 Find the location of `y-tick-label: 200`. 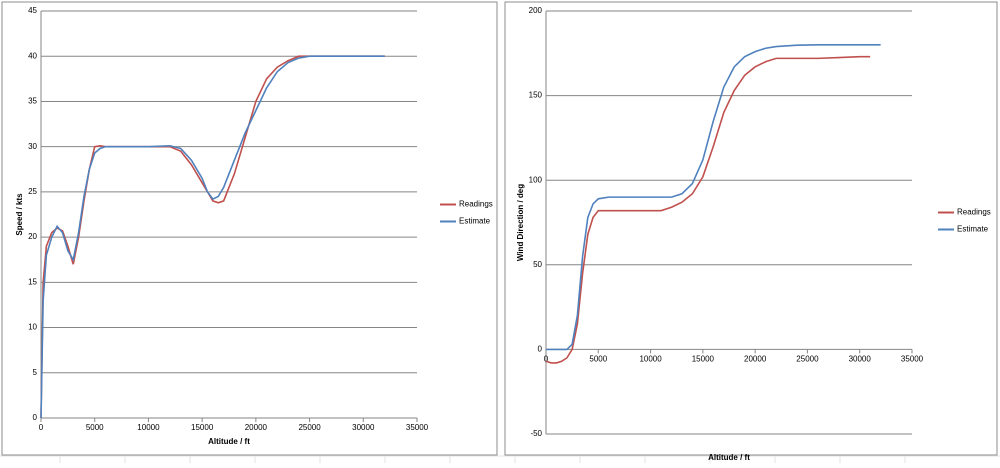

y-tick-label: 200 is located at coordinates (536, 10).